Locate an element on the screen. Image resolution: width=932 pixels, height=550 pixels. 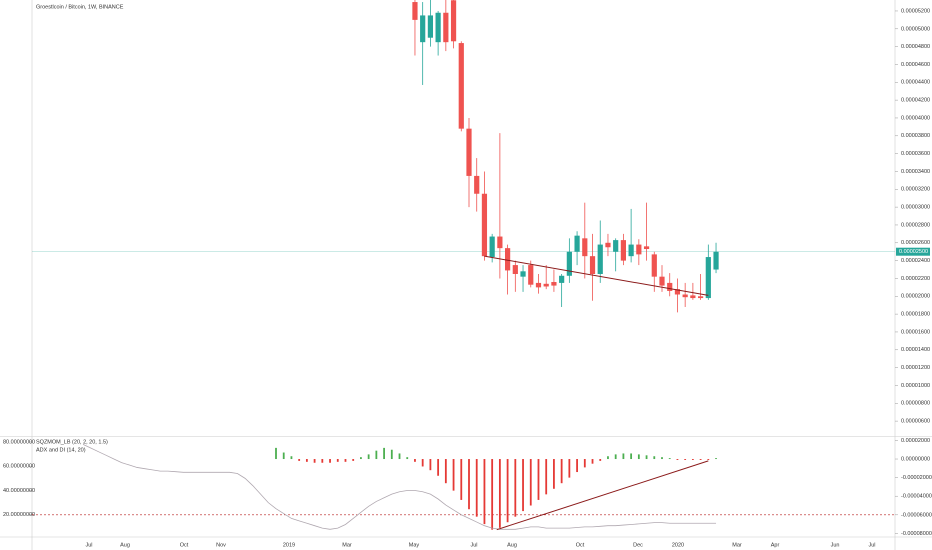
indicator-trendline is located at coordinates (602, 495).